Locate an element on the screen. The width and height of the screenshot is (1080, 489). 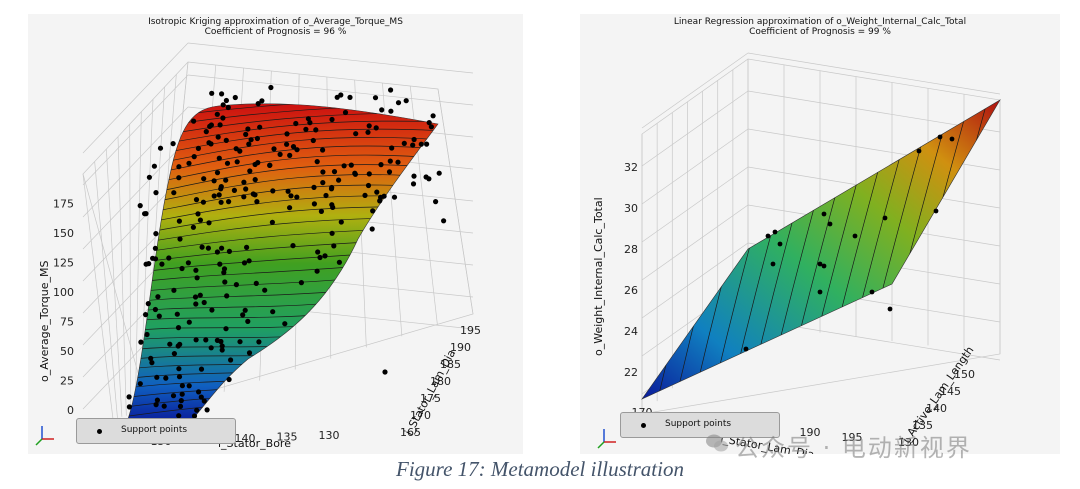
regression-support-points is located at coordinates (849, 243).